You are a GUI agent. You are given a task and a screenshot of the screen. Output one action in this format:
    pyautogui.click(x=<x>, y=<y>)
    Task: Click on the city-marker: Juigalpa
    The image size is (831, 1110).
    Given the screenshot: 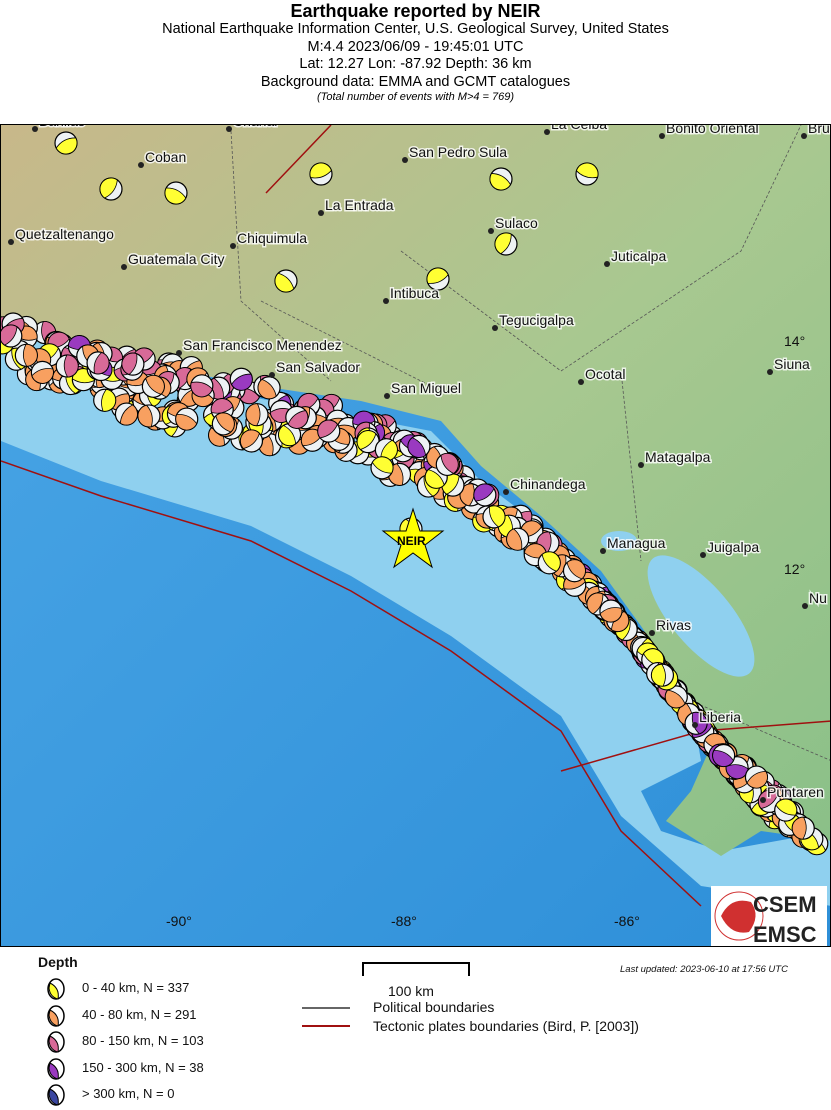 What is the action you would take?
    pyautogui.click(x=730, y=548)
    